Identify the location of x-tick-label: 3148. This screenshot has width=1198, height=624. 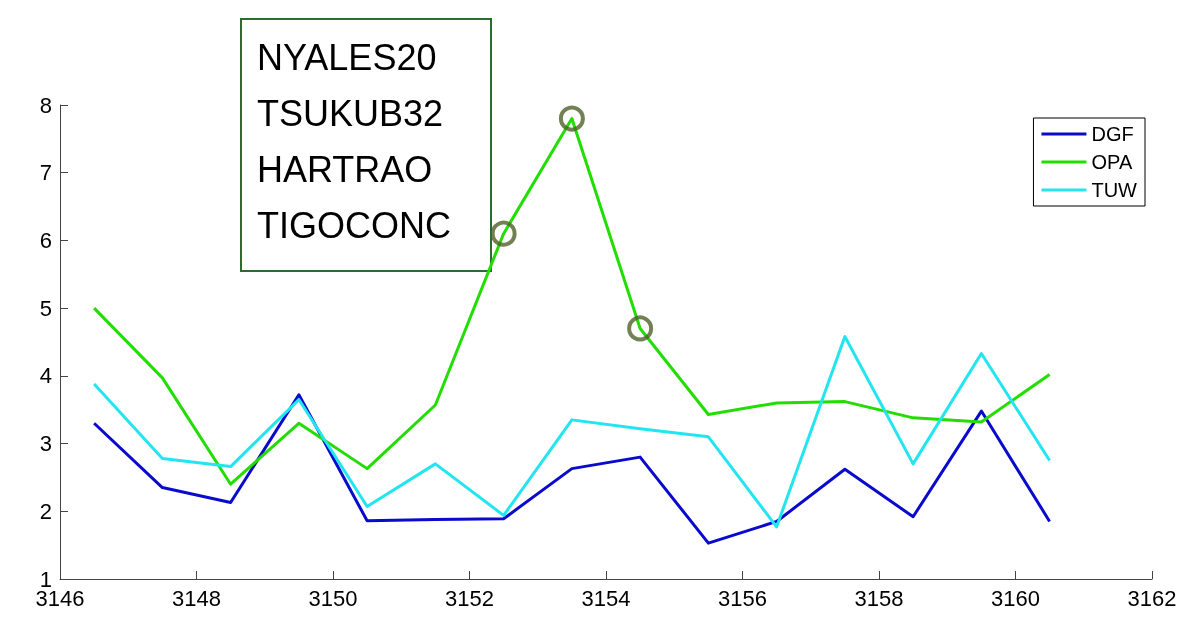
(196, 598).